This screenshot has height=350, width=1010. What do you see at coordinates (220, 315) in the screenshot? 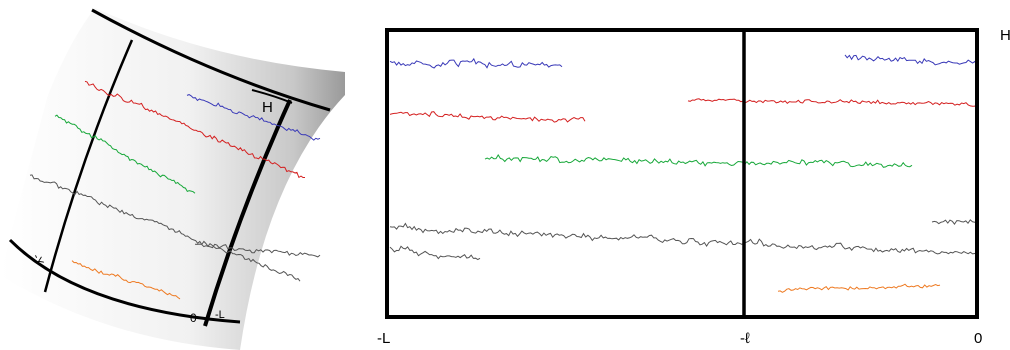
I see `cylinder-label-neg-l: -L` at bounding box center [220, 315].